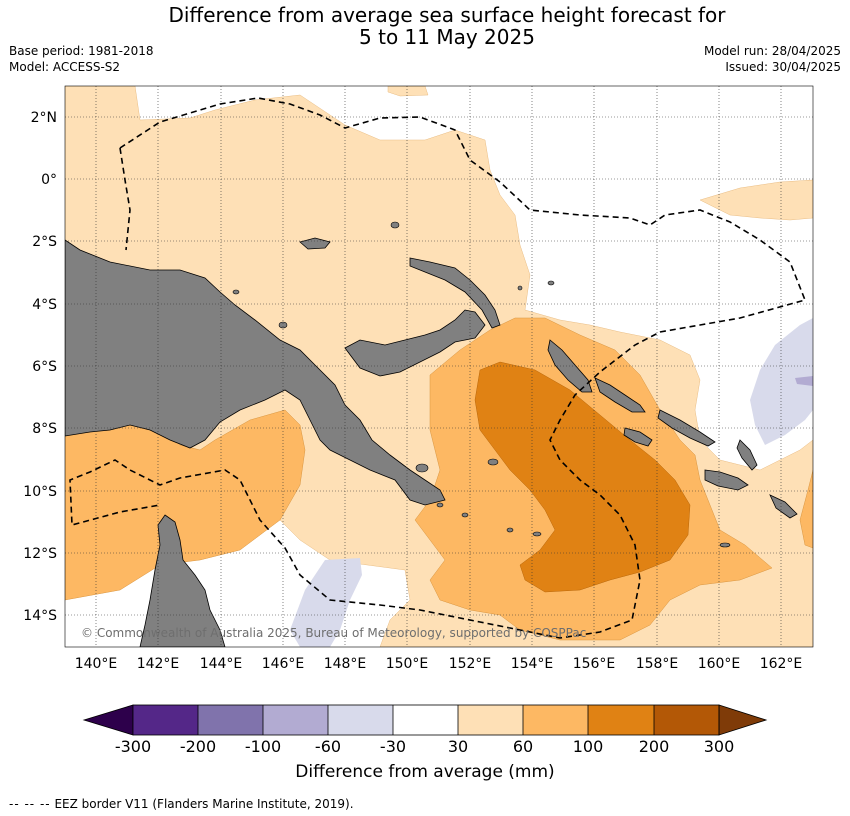  Describe the element at coordinates (804, 381) in the screenshot. I see `anomaly-region-neg-east-core` at that location.